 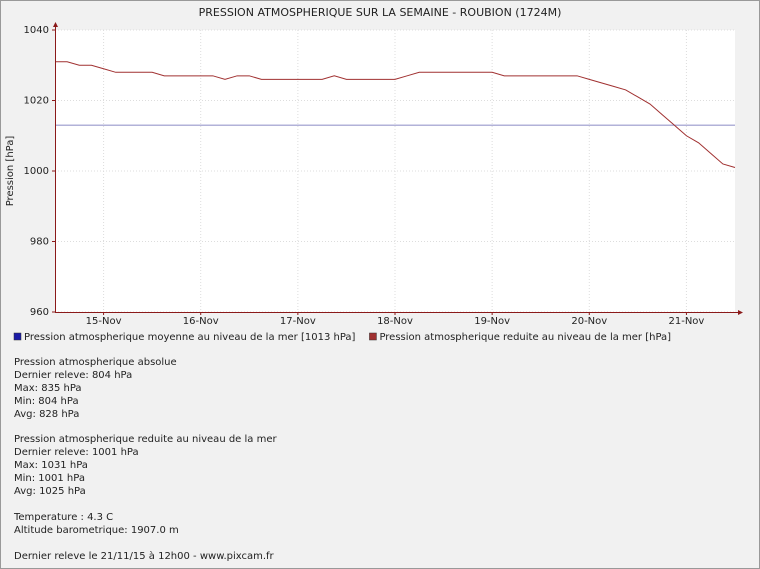 What do you see at coordinates (10, 171) in the screenshot?
I see `y-axis-label: Pression [hPa]` at bounding box center [10, 171].